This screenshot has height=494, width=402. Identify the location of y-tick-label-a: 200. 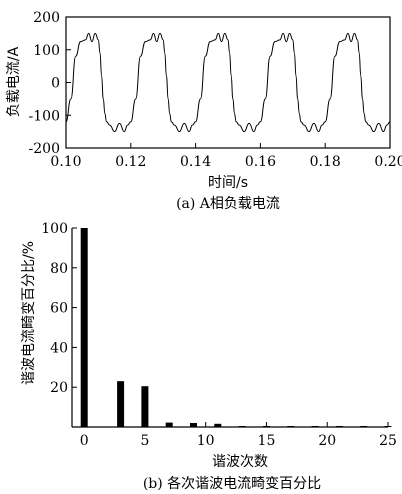
(46, 18).